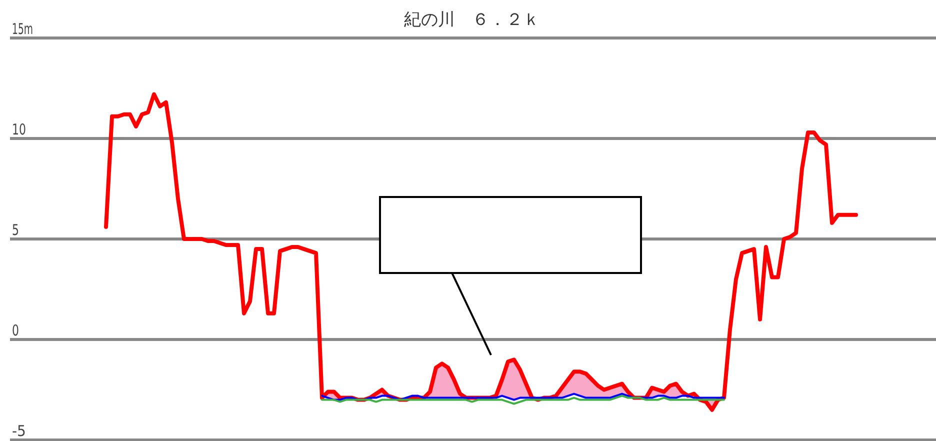 The image size is (936, 441). I want to click on y-tick-label: 0, so click(17, 331).